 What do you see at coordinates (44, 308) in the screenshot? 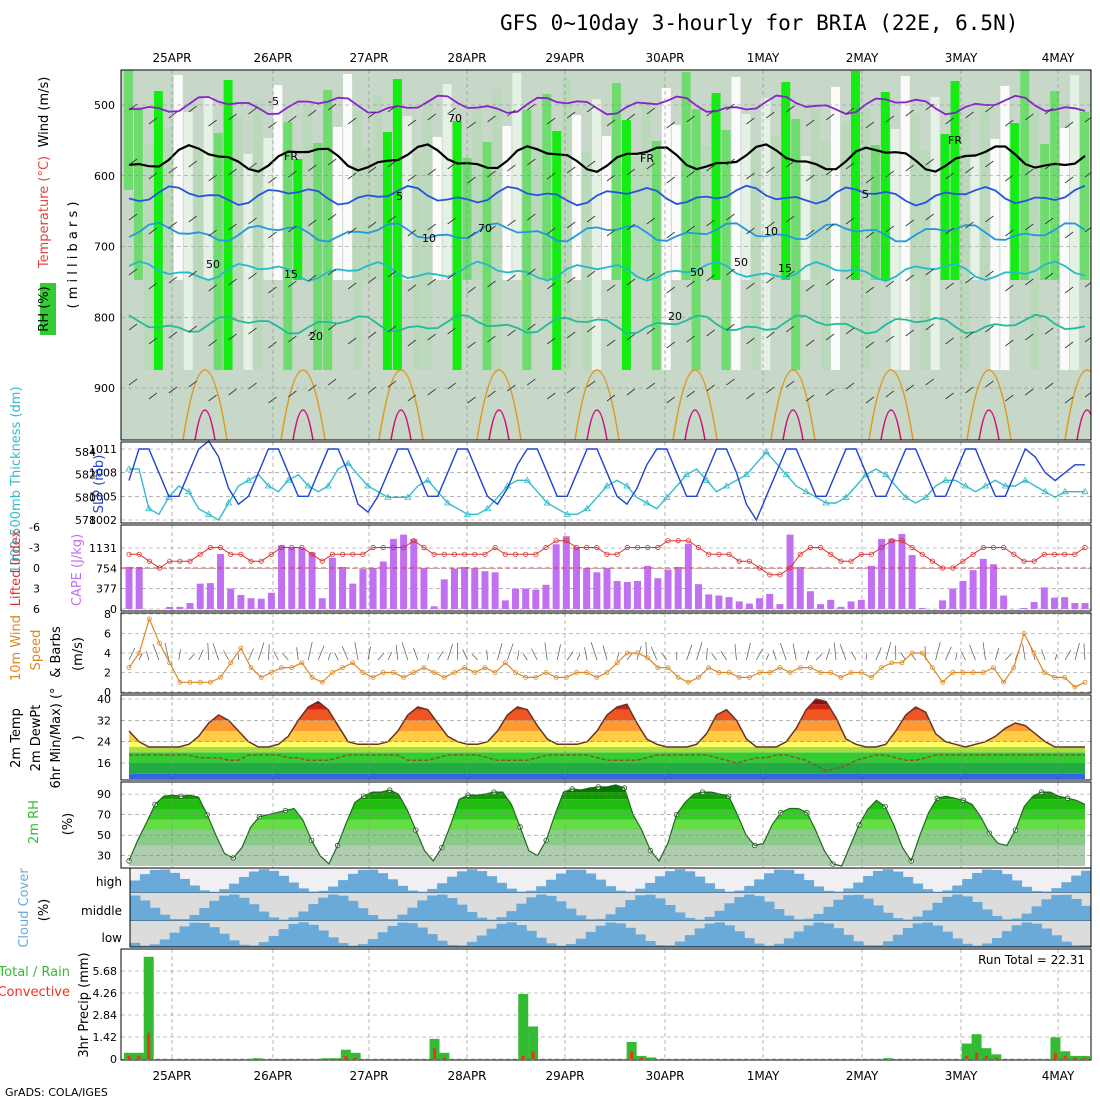
I see `rh-axis-label: RH (%)` at bounding box center [44, 308].